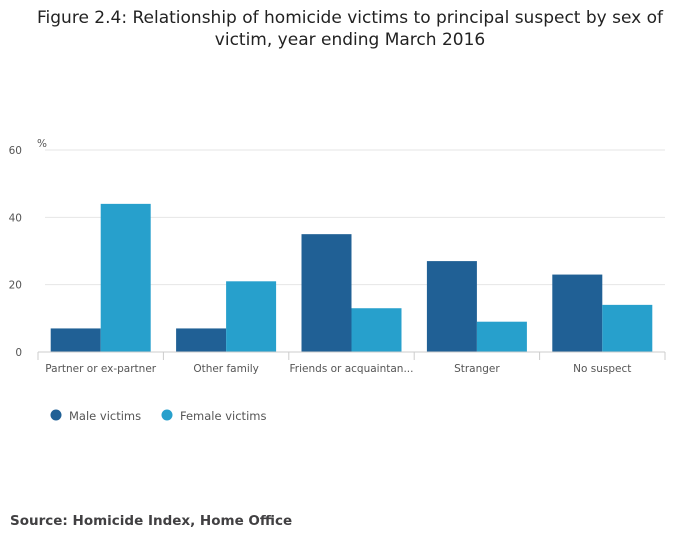 The height and width of the screenshot is (549, 700). I want to click on legend-item-male: Male victims, so click(96, 416).